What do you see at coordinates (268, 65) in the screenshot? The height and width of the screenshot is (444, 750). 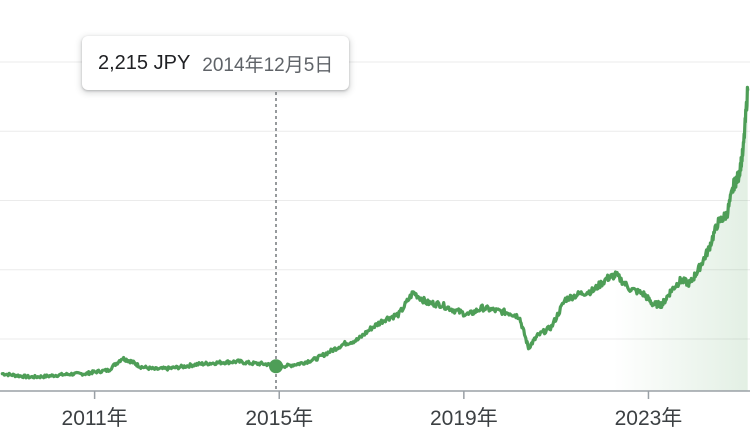 I see `tooltip-date: 2014年12月5日` at bounding box center [268, 65].